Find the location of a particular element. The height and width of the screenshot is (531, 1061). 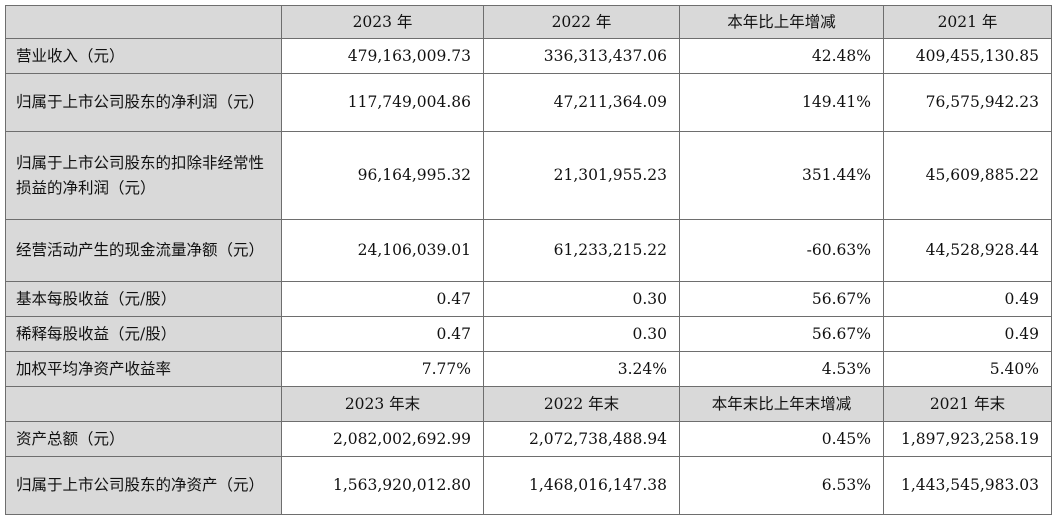

row-label: 加权平均净资产收益率 is located at coordinates (143, 369).